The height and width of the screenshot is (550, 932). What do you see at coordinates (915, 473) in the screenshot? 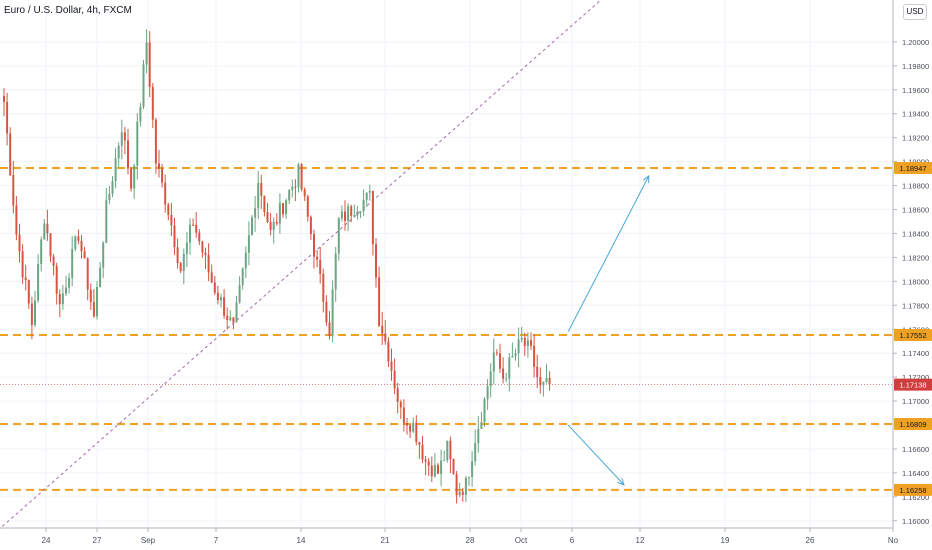
I see `price-tick-label: 1.16400` at bounding box center [915, 473].